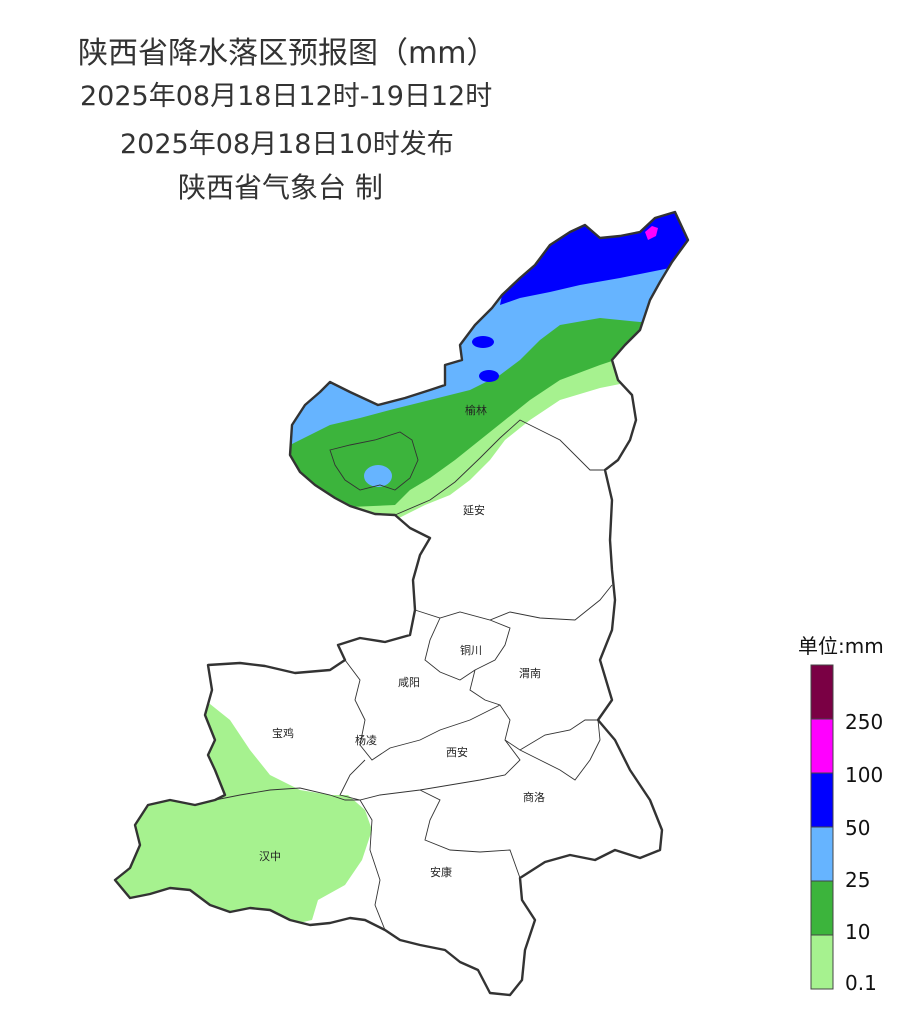 Image resolution: width=900 pixels, height=1020 pixels. Describe the element at coordinates (283, 733) in the screenshot. I see `city-label-baoji: 宝鸡` at that location.